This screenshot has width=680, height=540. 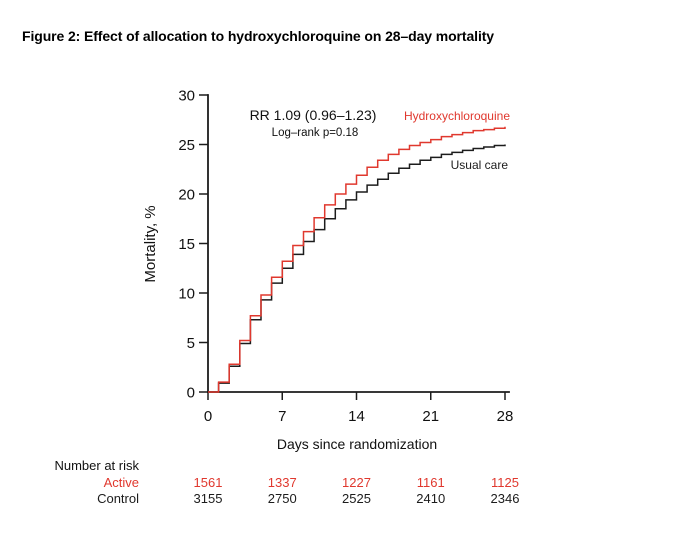 I want to click on risk-value-control-day21: 2410, so click(x=430, y=498).